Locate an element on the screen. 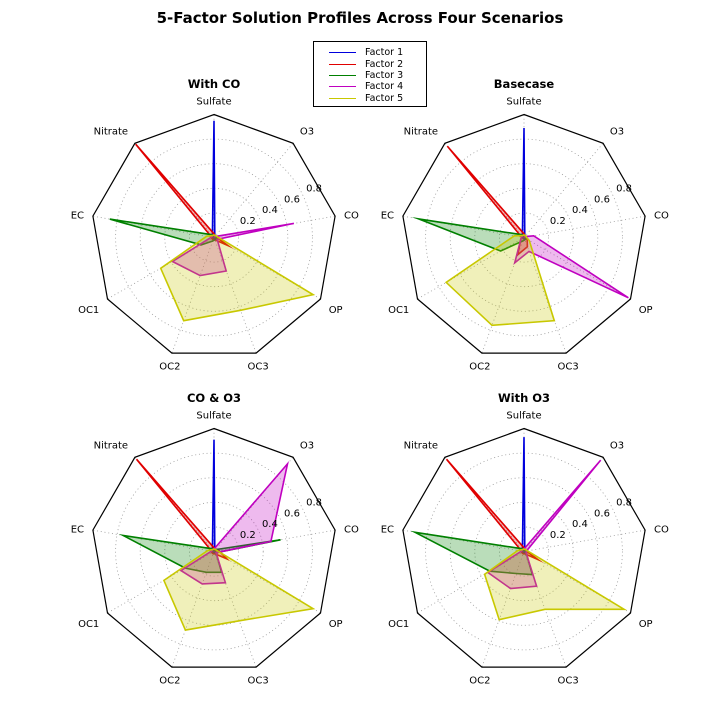 The image size is (720, 720). legend-label: Factor 1 is located at coordinates (384, 53).